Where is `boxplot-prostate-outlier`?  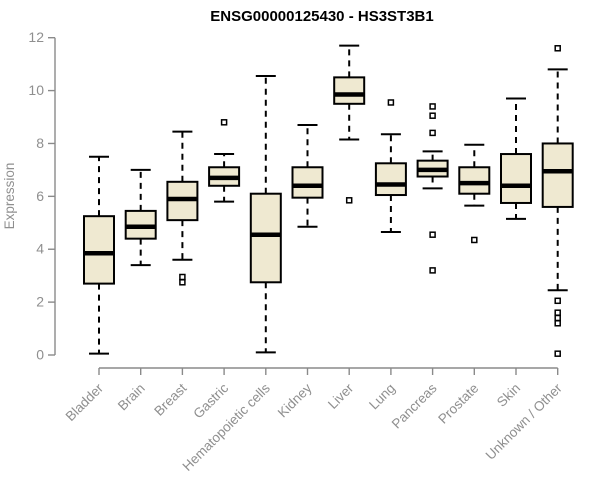
boxplot-prostate-outlier is located at coordinates (474, 240).